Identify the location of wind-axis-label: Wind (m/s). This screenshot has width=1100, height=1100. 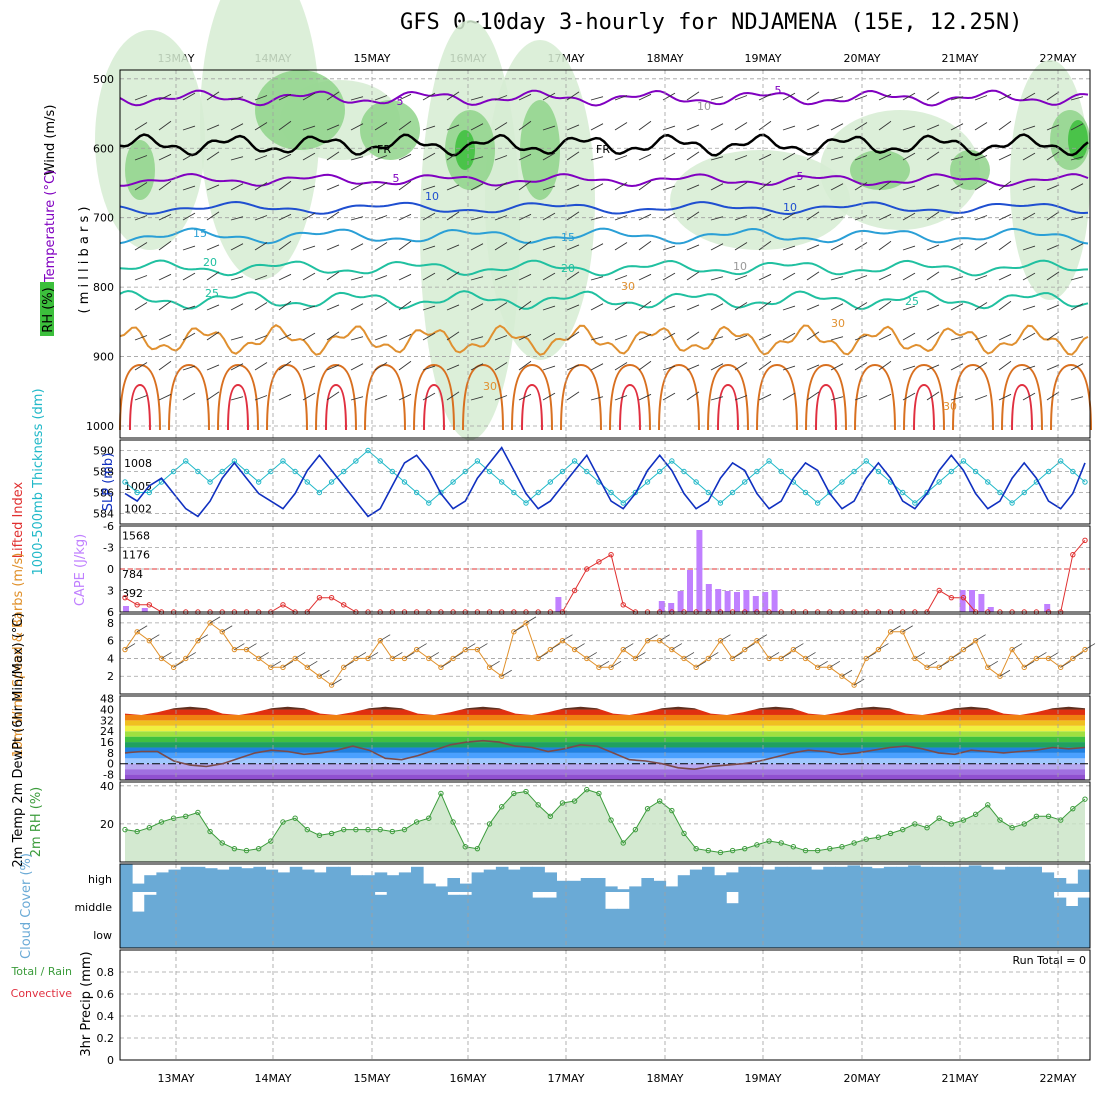
(50, 140).